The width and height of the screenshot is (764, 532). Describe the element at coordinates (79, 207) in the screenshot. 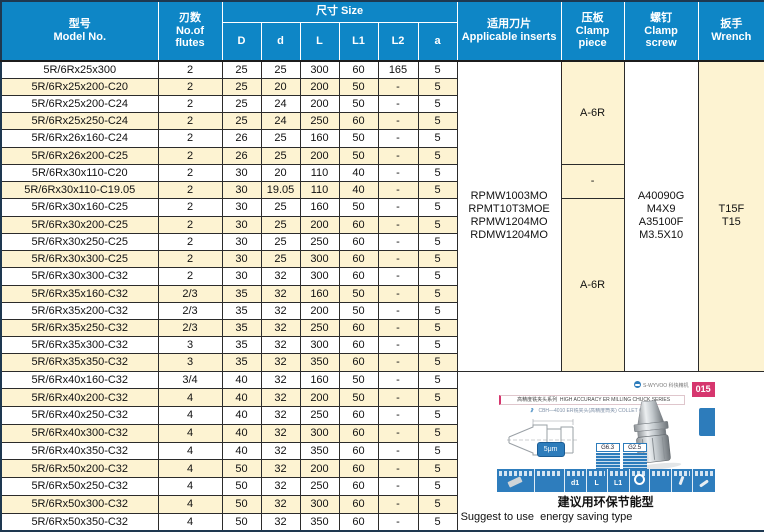

I see `model-cell: 5R/6Rx30x160-C25` at that location.